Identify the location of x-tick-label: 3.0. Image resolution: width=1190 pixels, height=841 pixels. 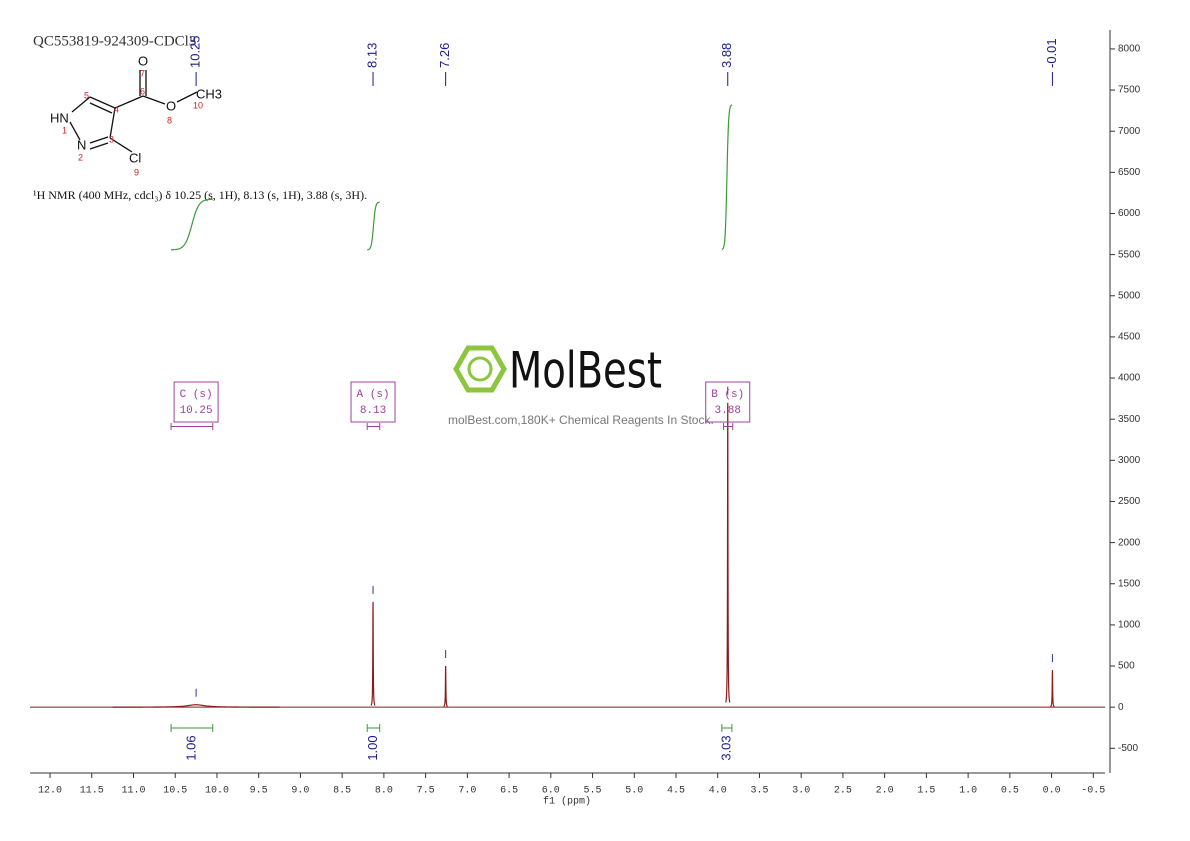
(801, 791).